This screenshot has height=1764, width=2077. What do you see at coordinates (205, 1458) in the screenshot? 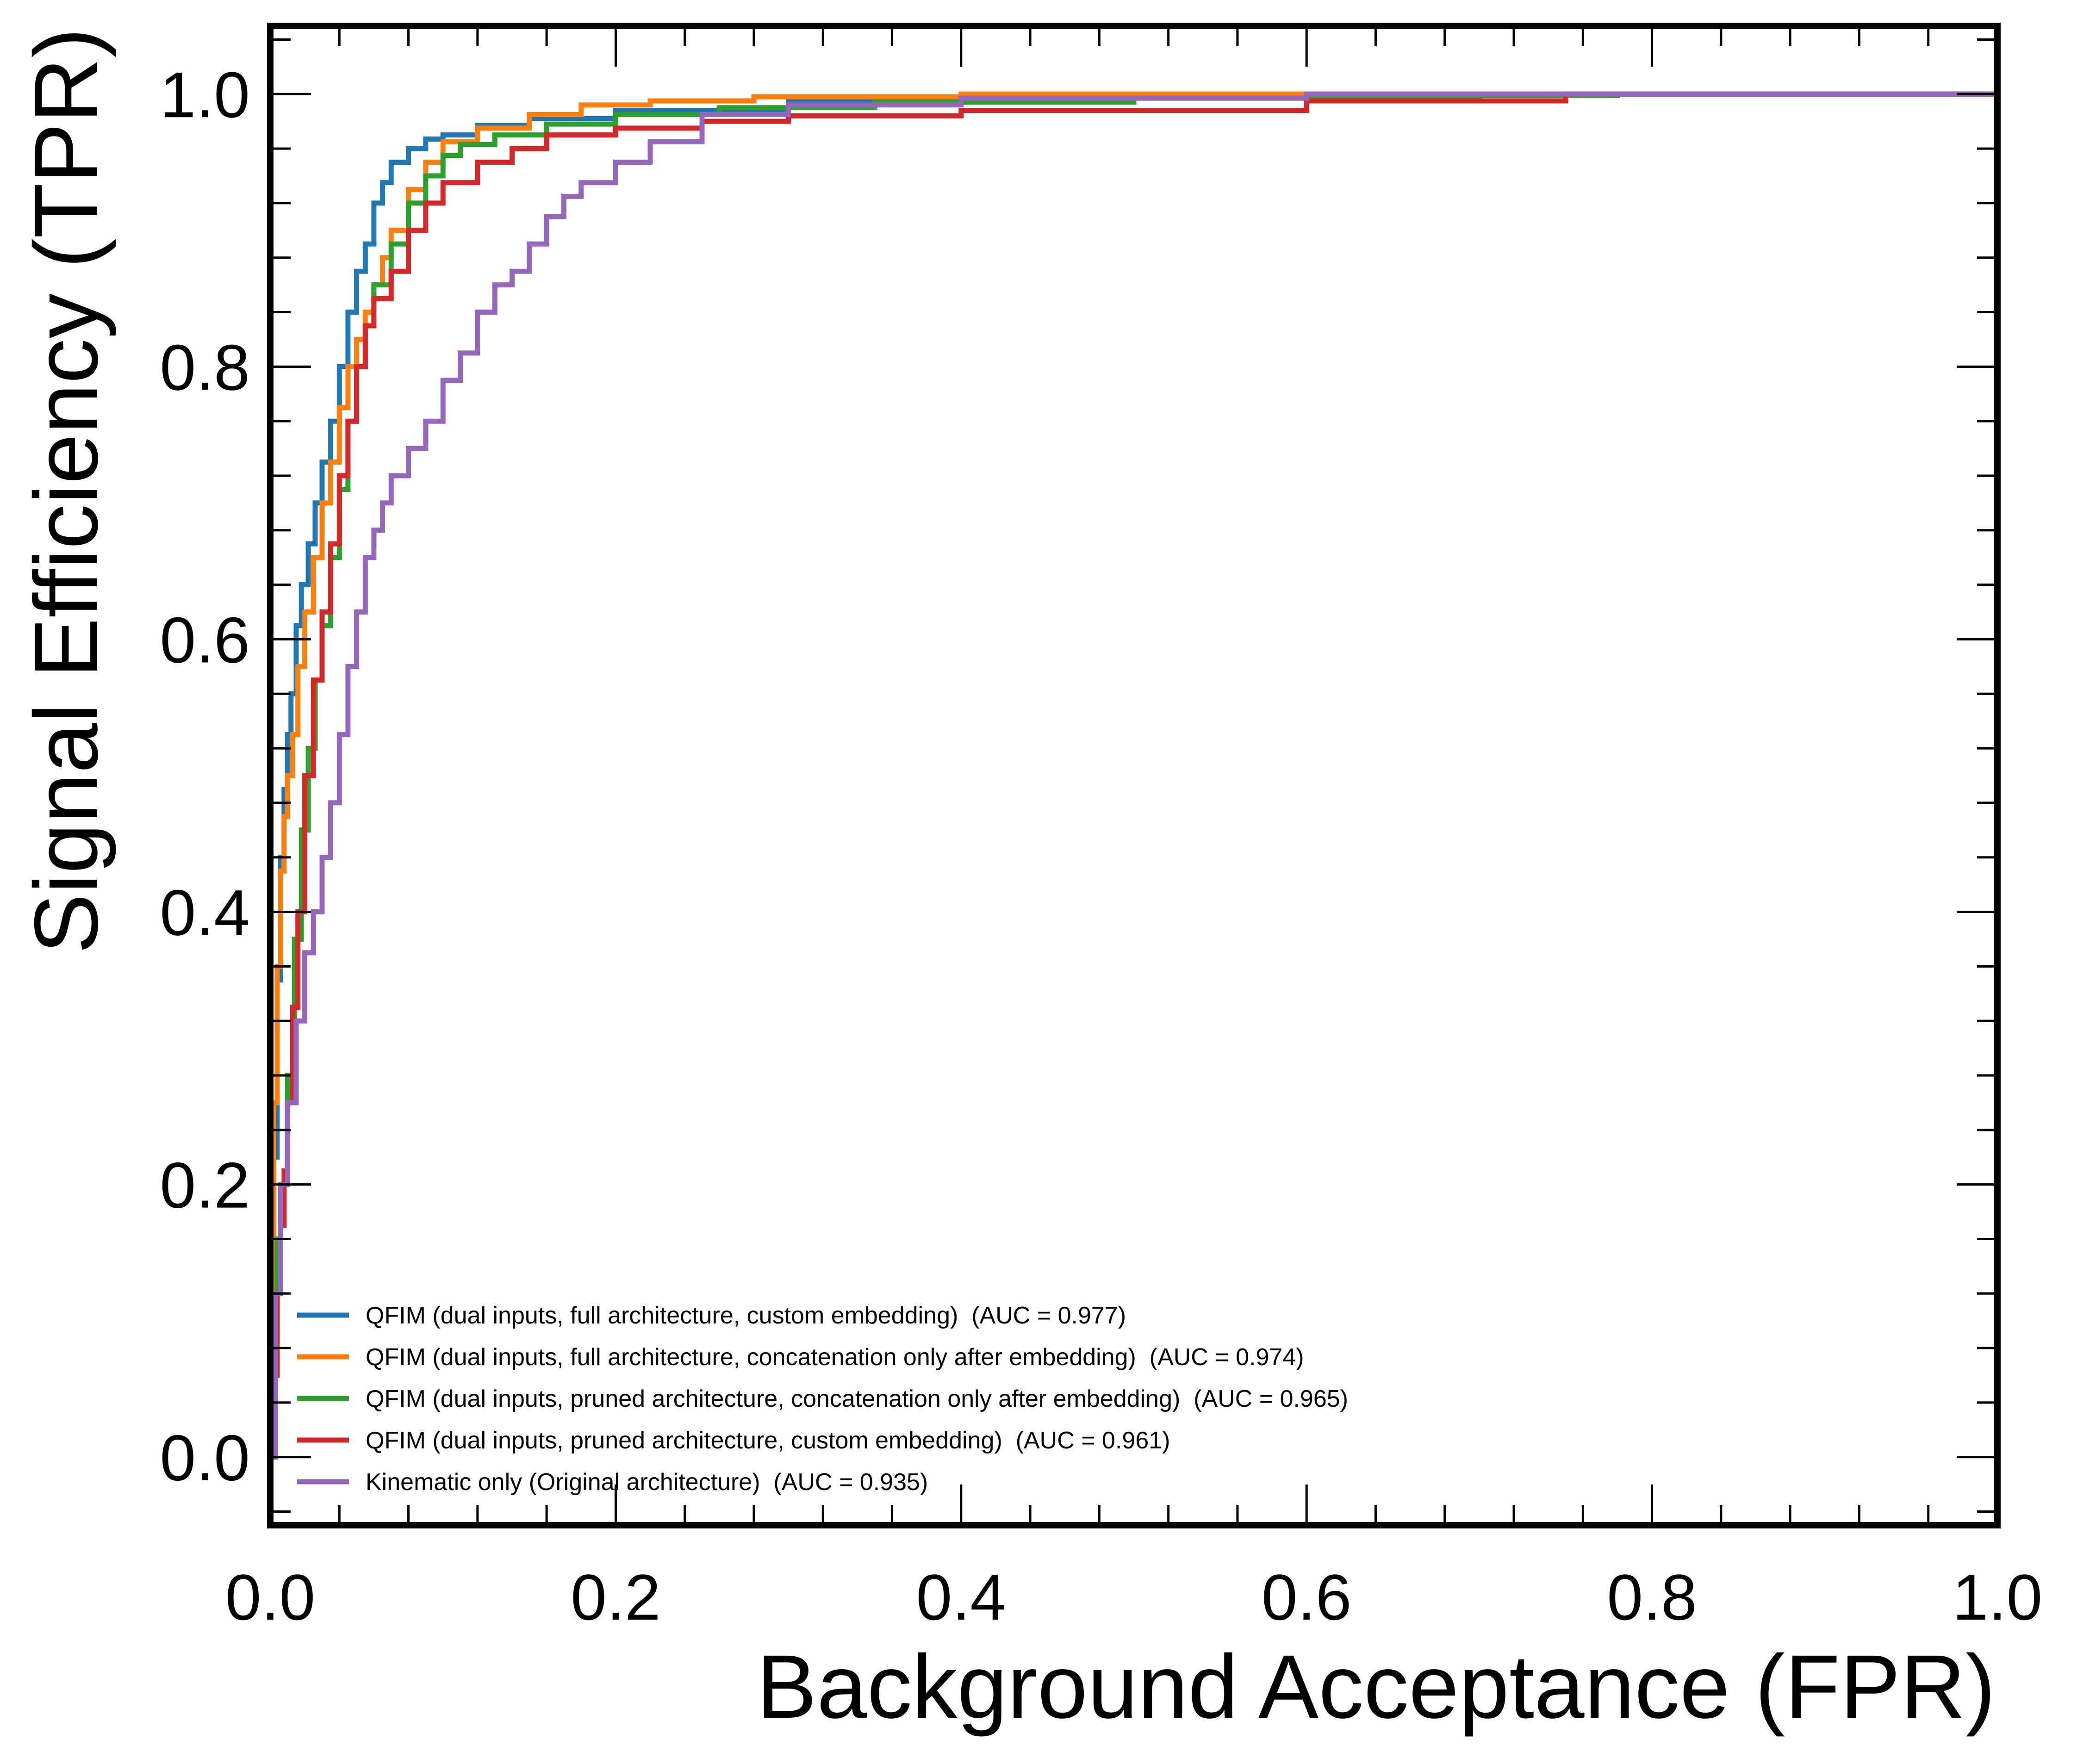
I see `y-tick-label: 0.0` at bounding box center [205, 1458].